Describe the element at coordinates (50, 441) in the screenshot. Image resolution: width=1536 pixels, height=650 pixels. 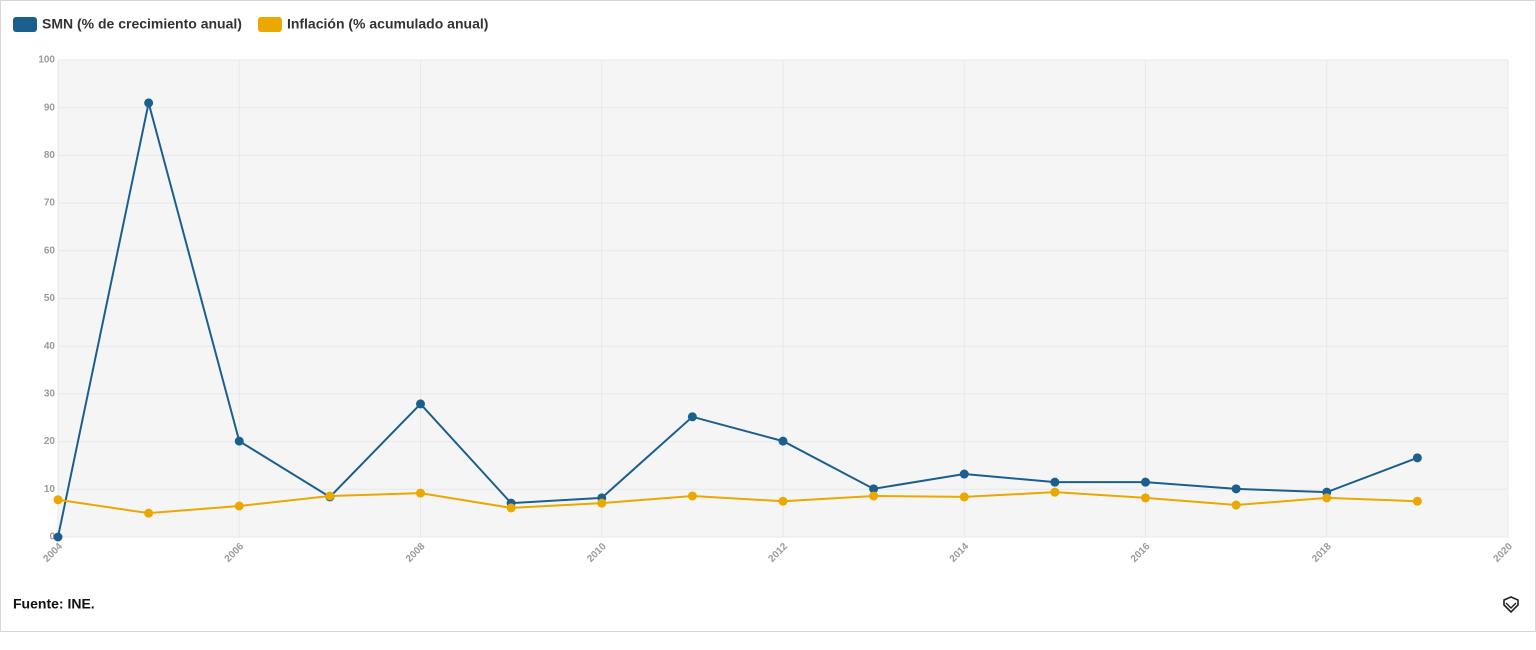
I see `y-tick-label: 20` at that location.